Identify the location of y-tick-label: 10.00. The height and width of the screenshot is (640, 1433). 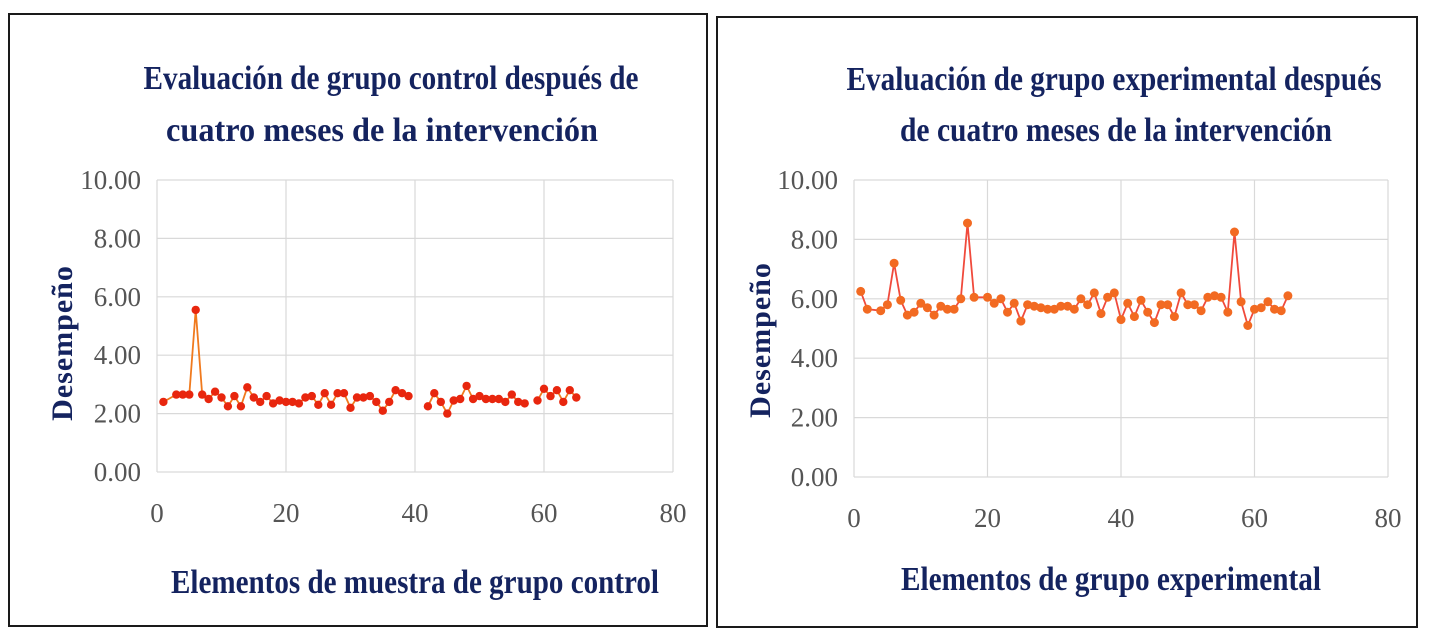
(110, 180).